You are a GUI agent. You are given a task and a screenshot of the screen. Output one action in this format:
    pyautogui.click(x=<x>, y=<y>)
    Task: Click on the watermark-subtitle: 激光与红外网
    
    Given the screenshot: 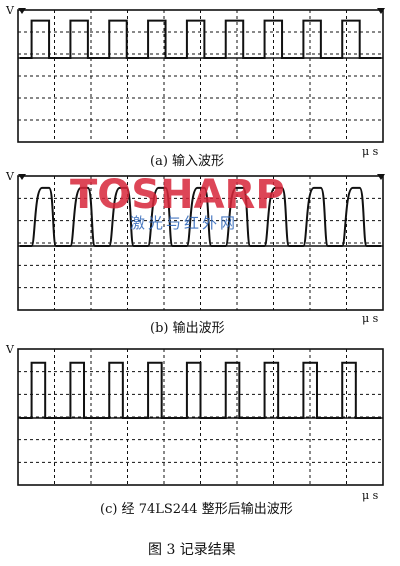 What is the action you would take?
    pyautogui.click(x=184, y=223)
    